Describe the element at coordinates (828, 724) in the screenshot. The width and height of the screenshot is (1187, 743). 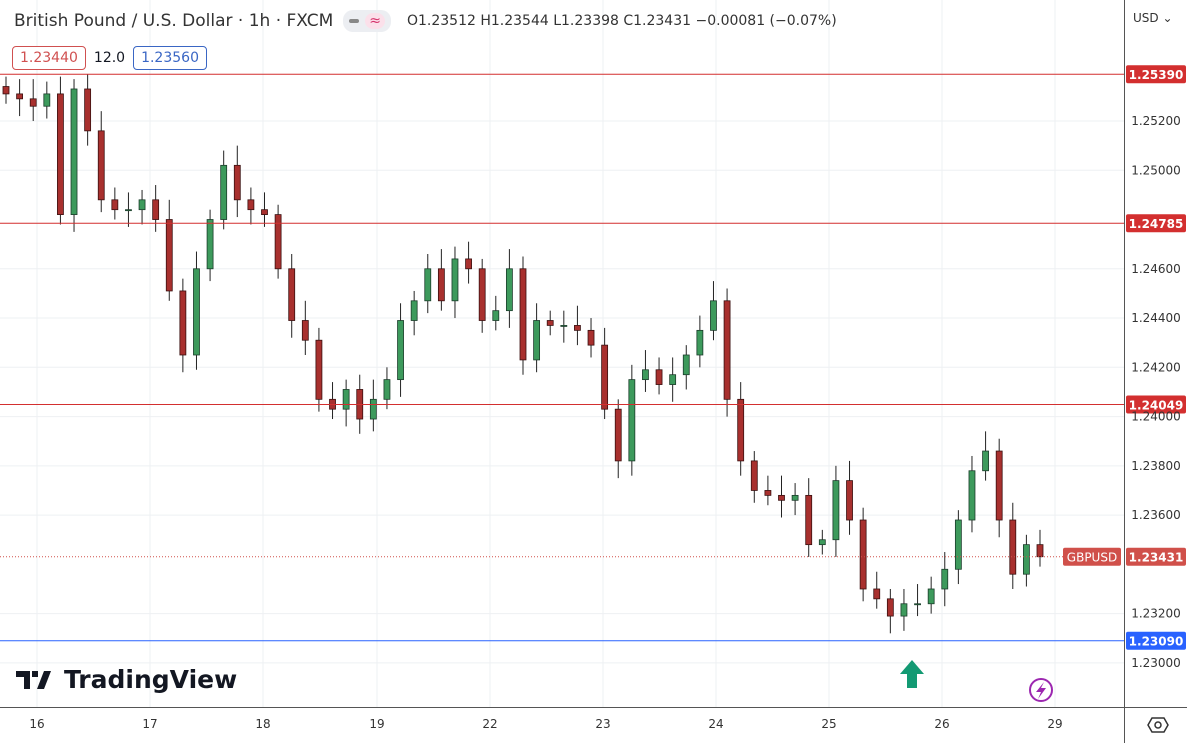
I see `x-tick-label: 25` at that location.